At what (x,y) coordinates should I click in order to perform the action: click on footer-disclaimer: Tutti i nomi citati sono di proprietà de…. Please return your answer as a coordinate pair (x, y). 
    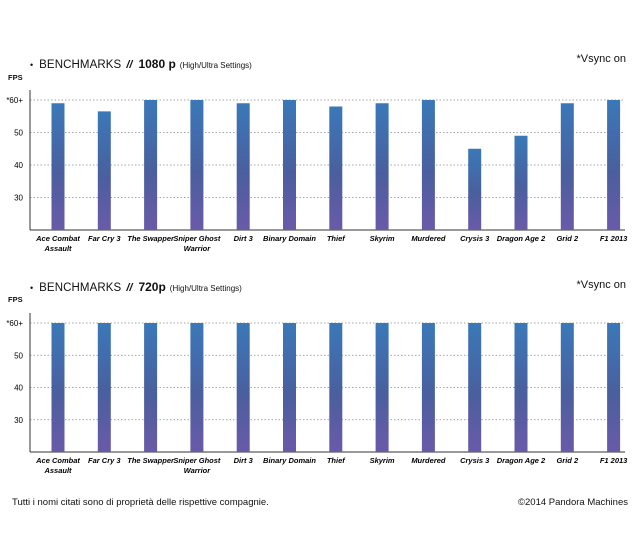
    Looking at the image, I should click on (140, 502).